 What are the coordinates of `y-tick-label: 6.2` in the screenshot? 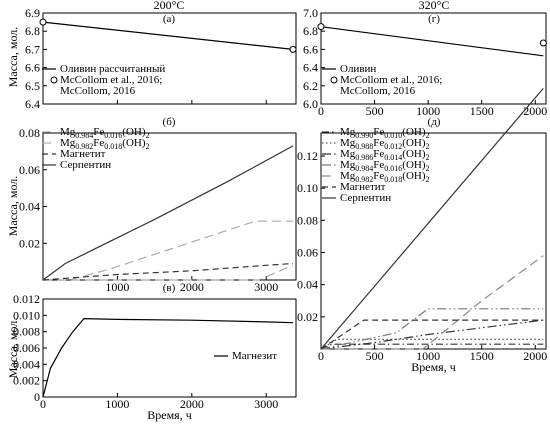 It's located at (310, 86).